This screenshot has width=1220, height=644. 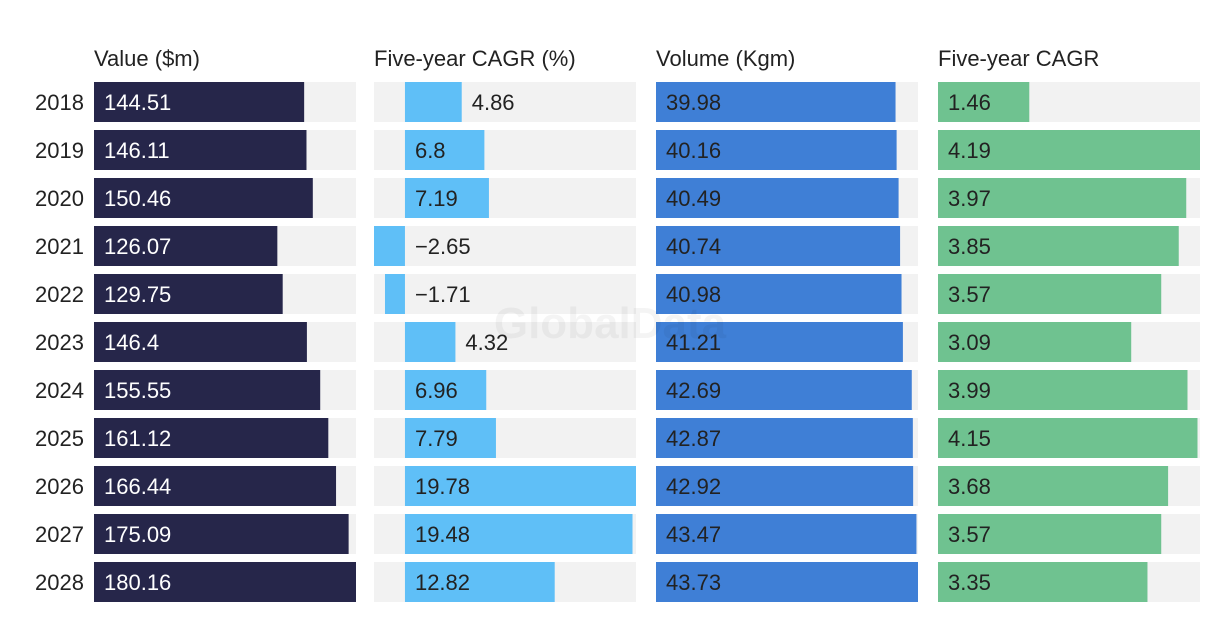 What do you see at coordinates (137, 390) in the screenshot?
I see `data-label-value-2024: 155.55` at bounding box center [137, 390].